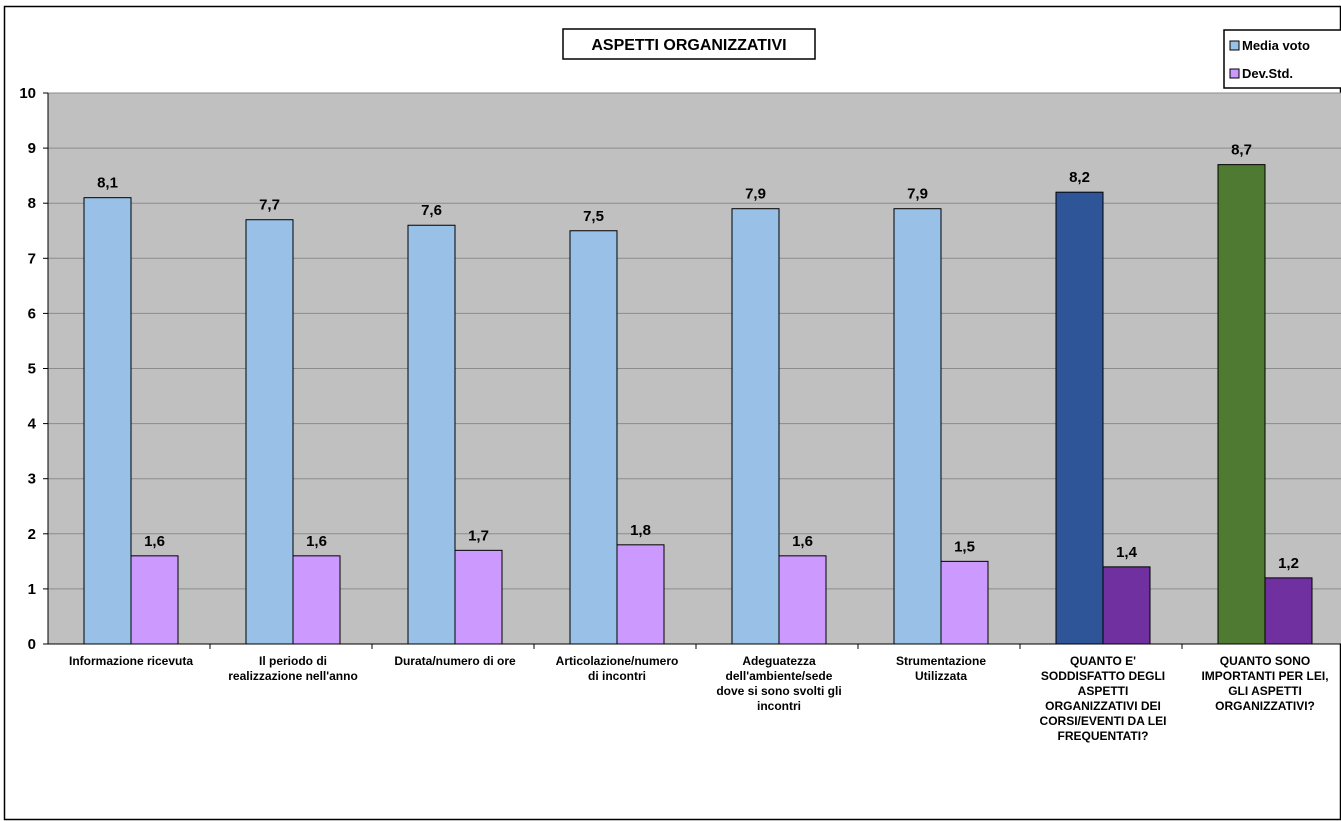 This screenshot has width=1341, height=821. What do you see at coordinates (1264, 676) in the screenshot?
I see `x-category-label: IMPORTANTI PER LEI,` at bounding box center [1264, 676].